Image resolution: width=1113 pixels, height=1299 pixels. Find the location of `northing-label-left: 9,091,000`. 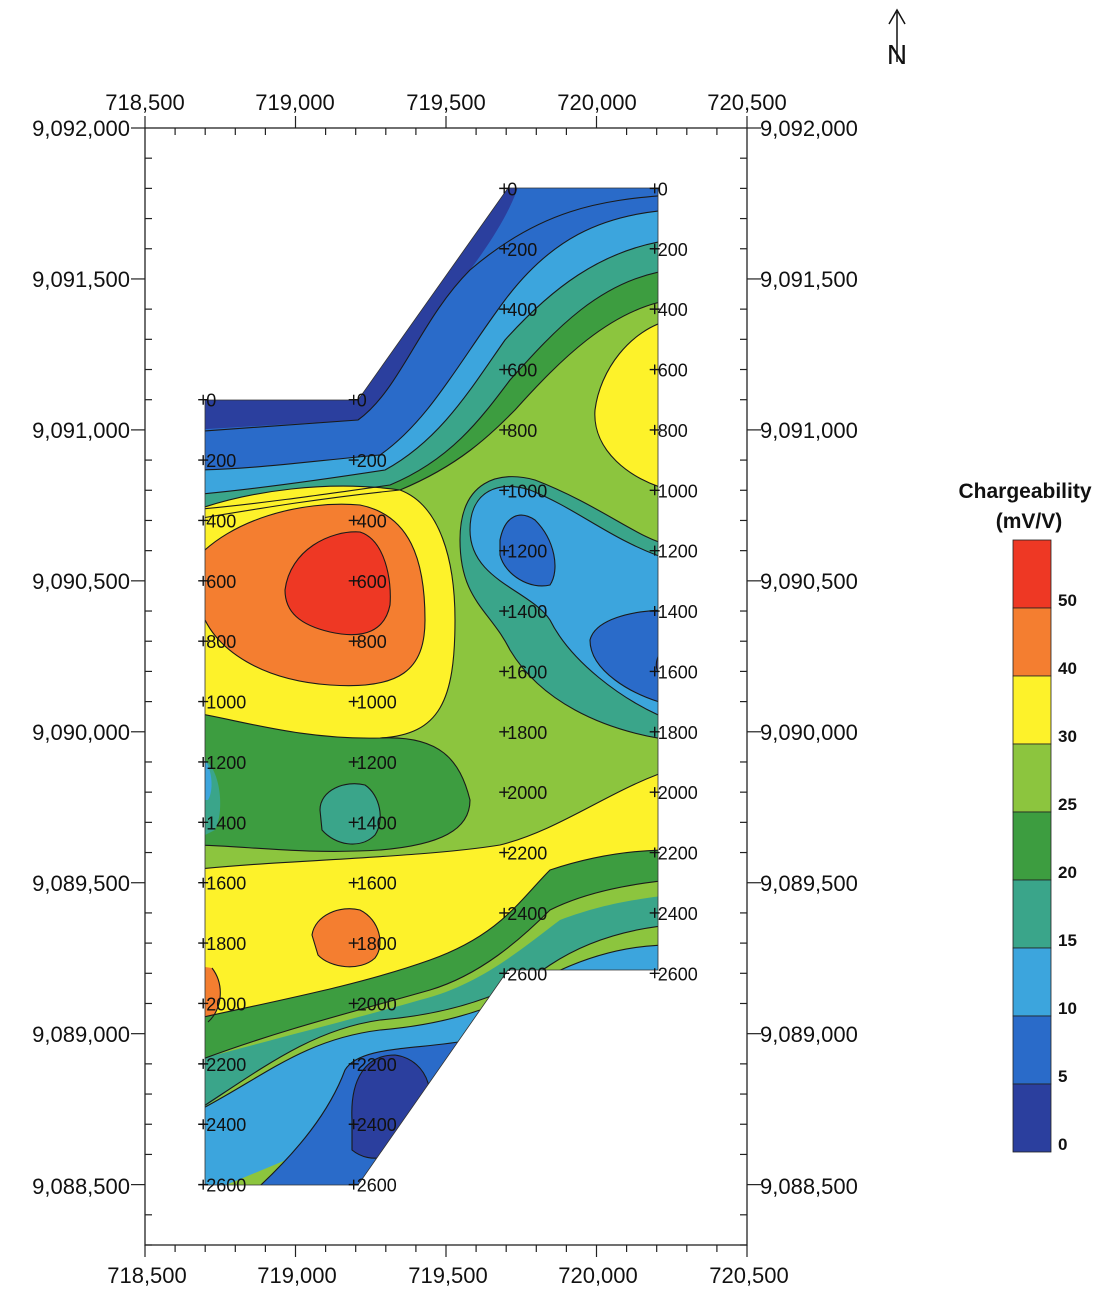

northing-label-left: 9,091,000 is located at coordinates (81, 430).